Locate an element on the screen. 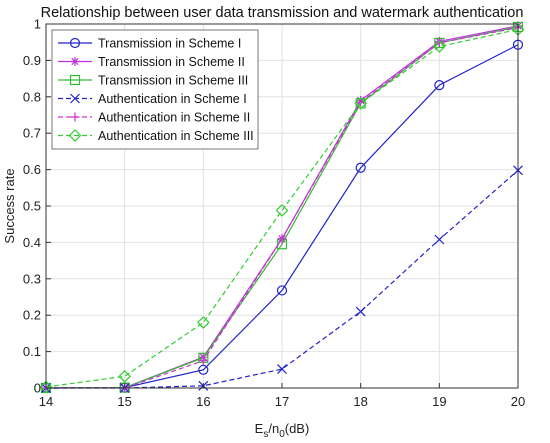  legend-label: Transmission in Scheme II is located at coordinates (171, 62).